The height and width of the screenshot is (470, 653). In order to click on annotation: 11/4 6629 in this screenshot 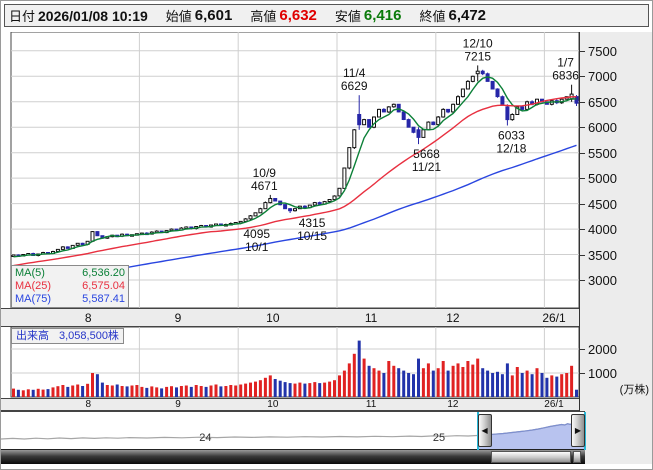, I will do `click(354, 79)`.